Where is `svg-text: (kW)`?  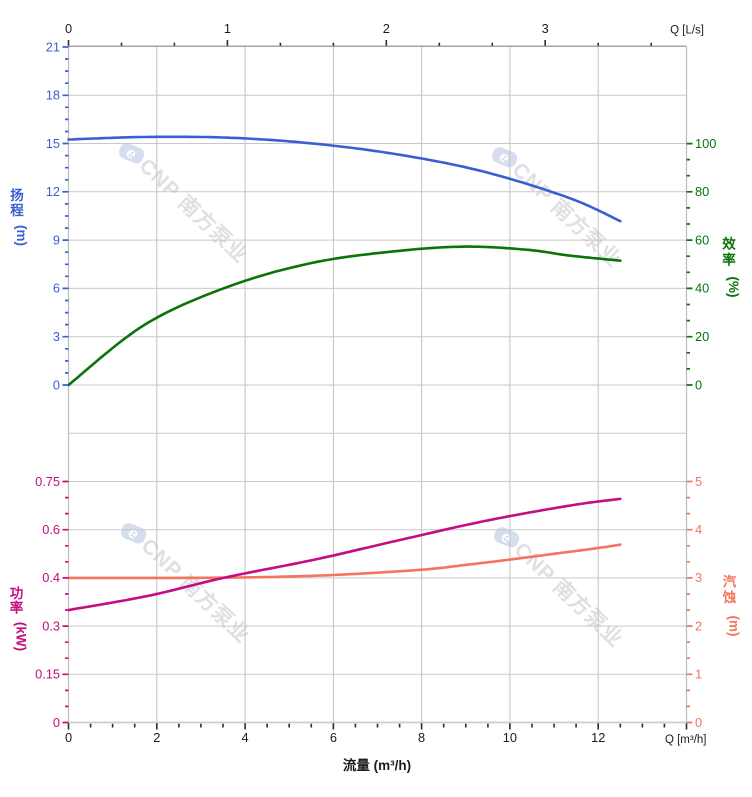 svg-text: (kW) is located at coordinates (21, 636).